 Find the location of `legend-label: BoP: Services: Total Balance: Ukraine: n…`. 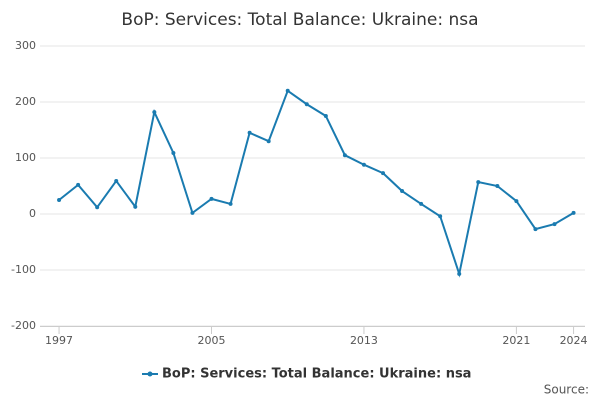

legend-label: BoP: Services: Total Balance: Ukraine: n… is located at coordinates (316, 374).